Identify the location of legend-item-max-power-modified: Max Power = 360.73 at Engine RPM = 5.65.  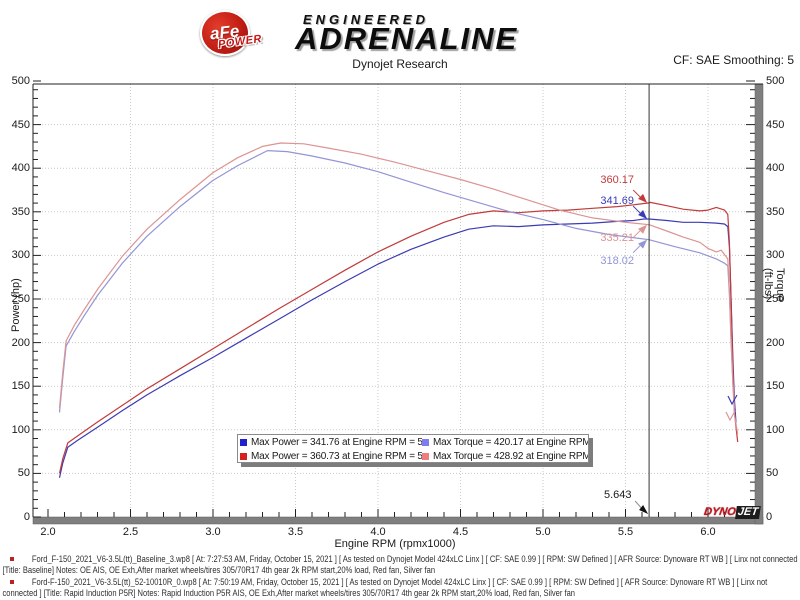
(331, 456).